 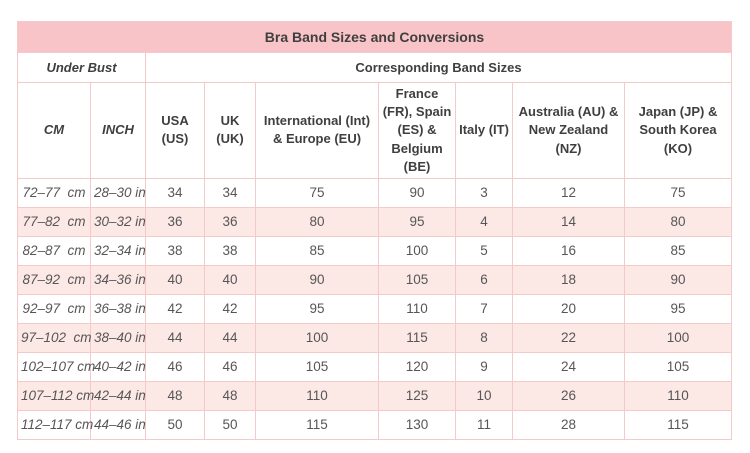 I want to click on table-row: 112–117 cm 44–46 in 50 50 115 130 11 28 115, so click(x=374, y=424).